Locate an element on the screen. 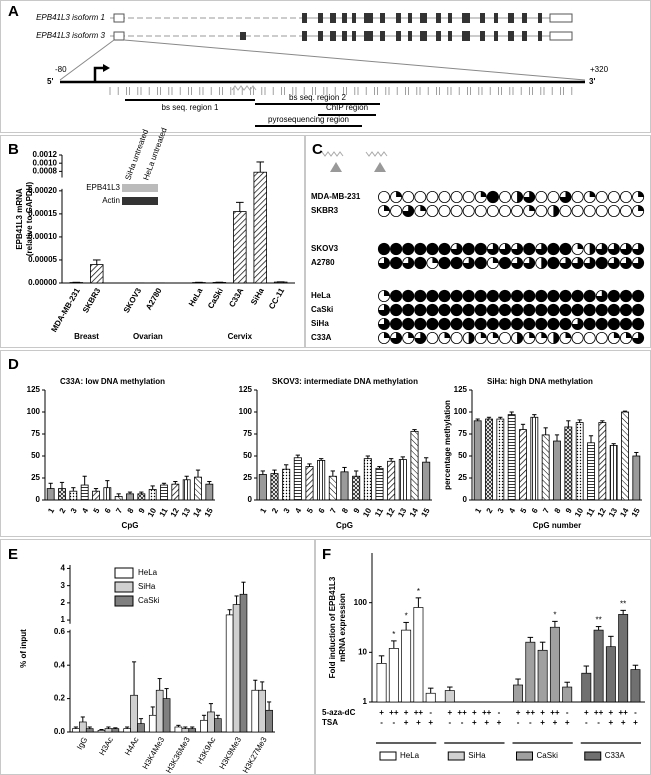 This screenshot has height=775, width=651. legend-label: CaSki is located at coordinates (548, 755).